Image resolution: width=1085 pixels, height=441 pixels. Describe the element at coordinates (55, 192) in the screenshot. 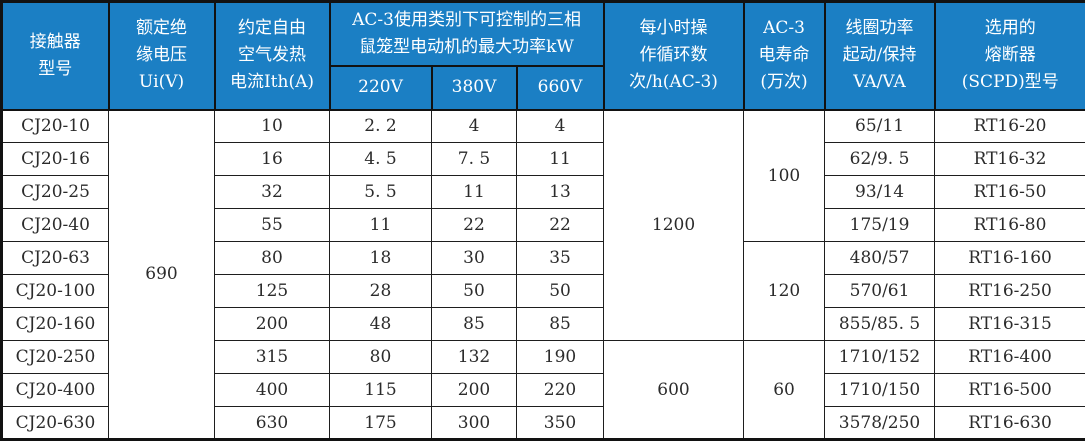

I see `model-cell: CJ20-25` at that location.